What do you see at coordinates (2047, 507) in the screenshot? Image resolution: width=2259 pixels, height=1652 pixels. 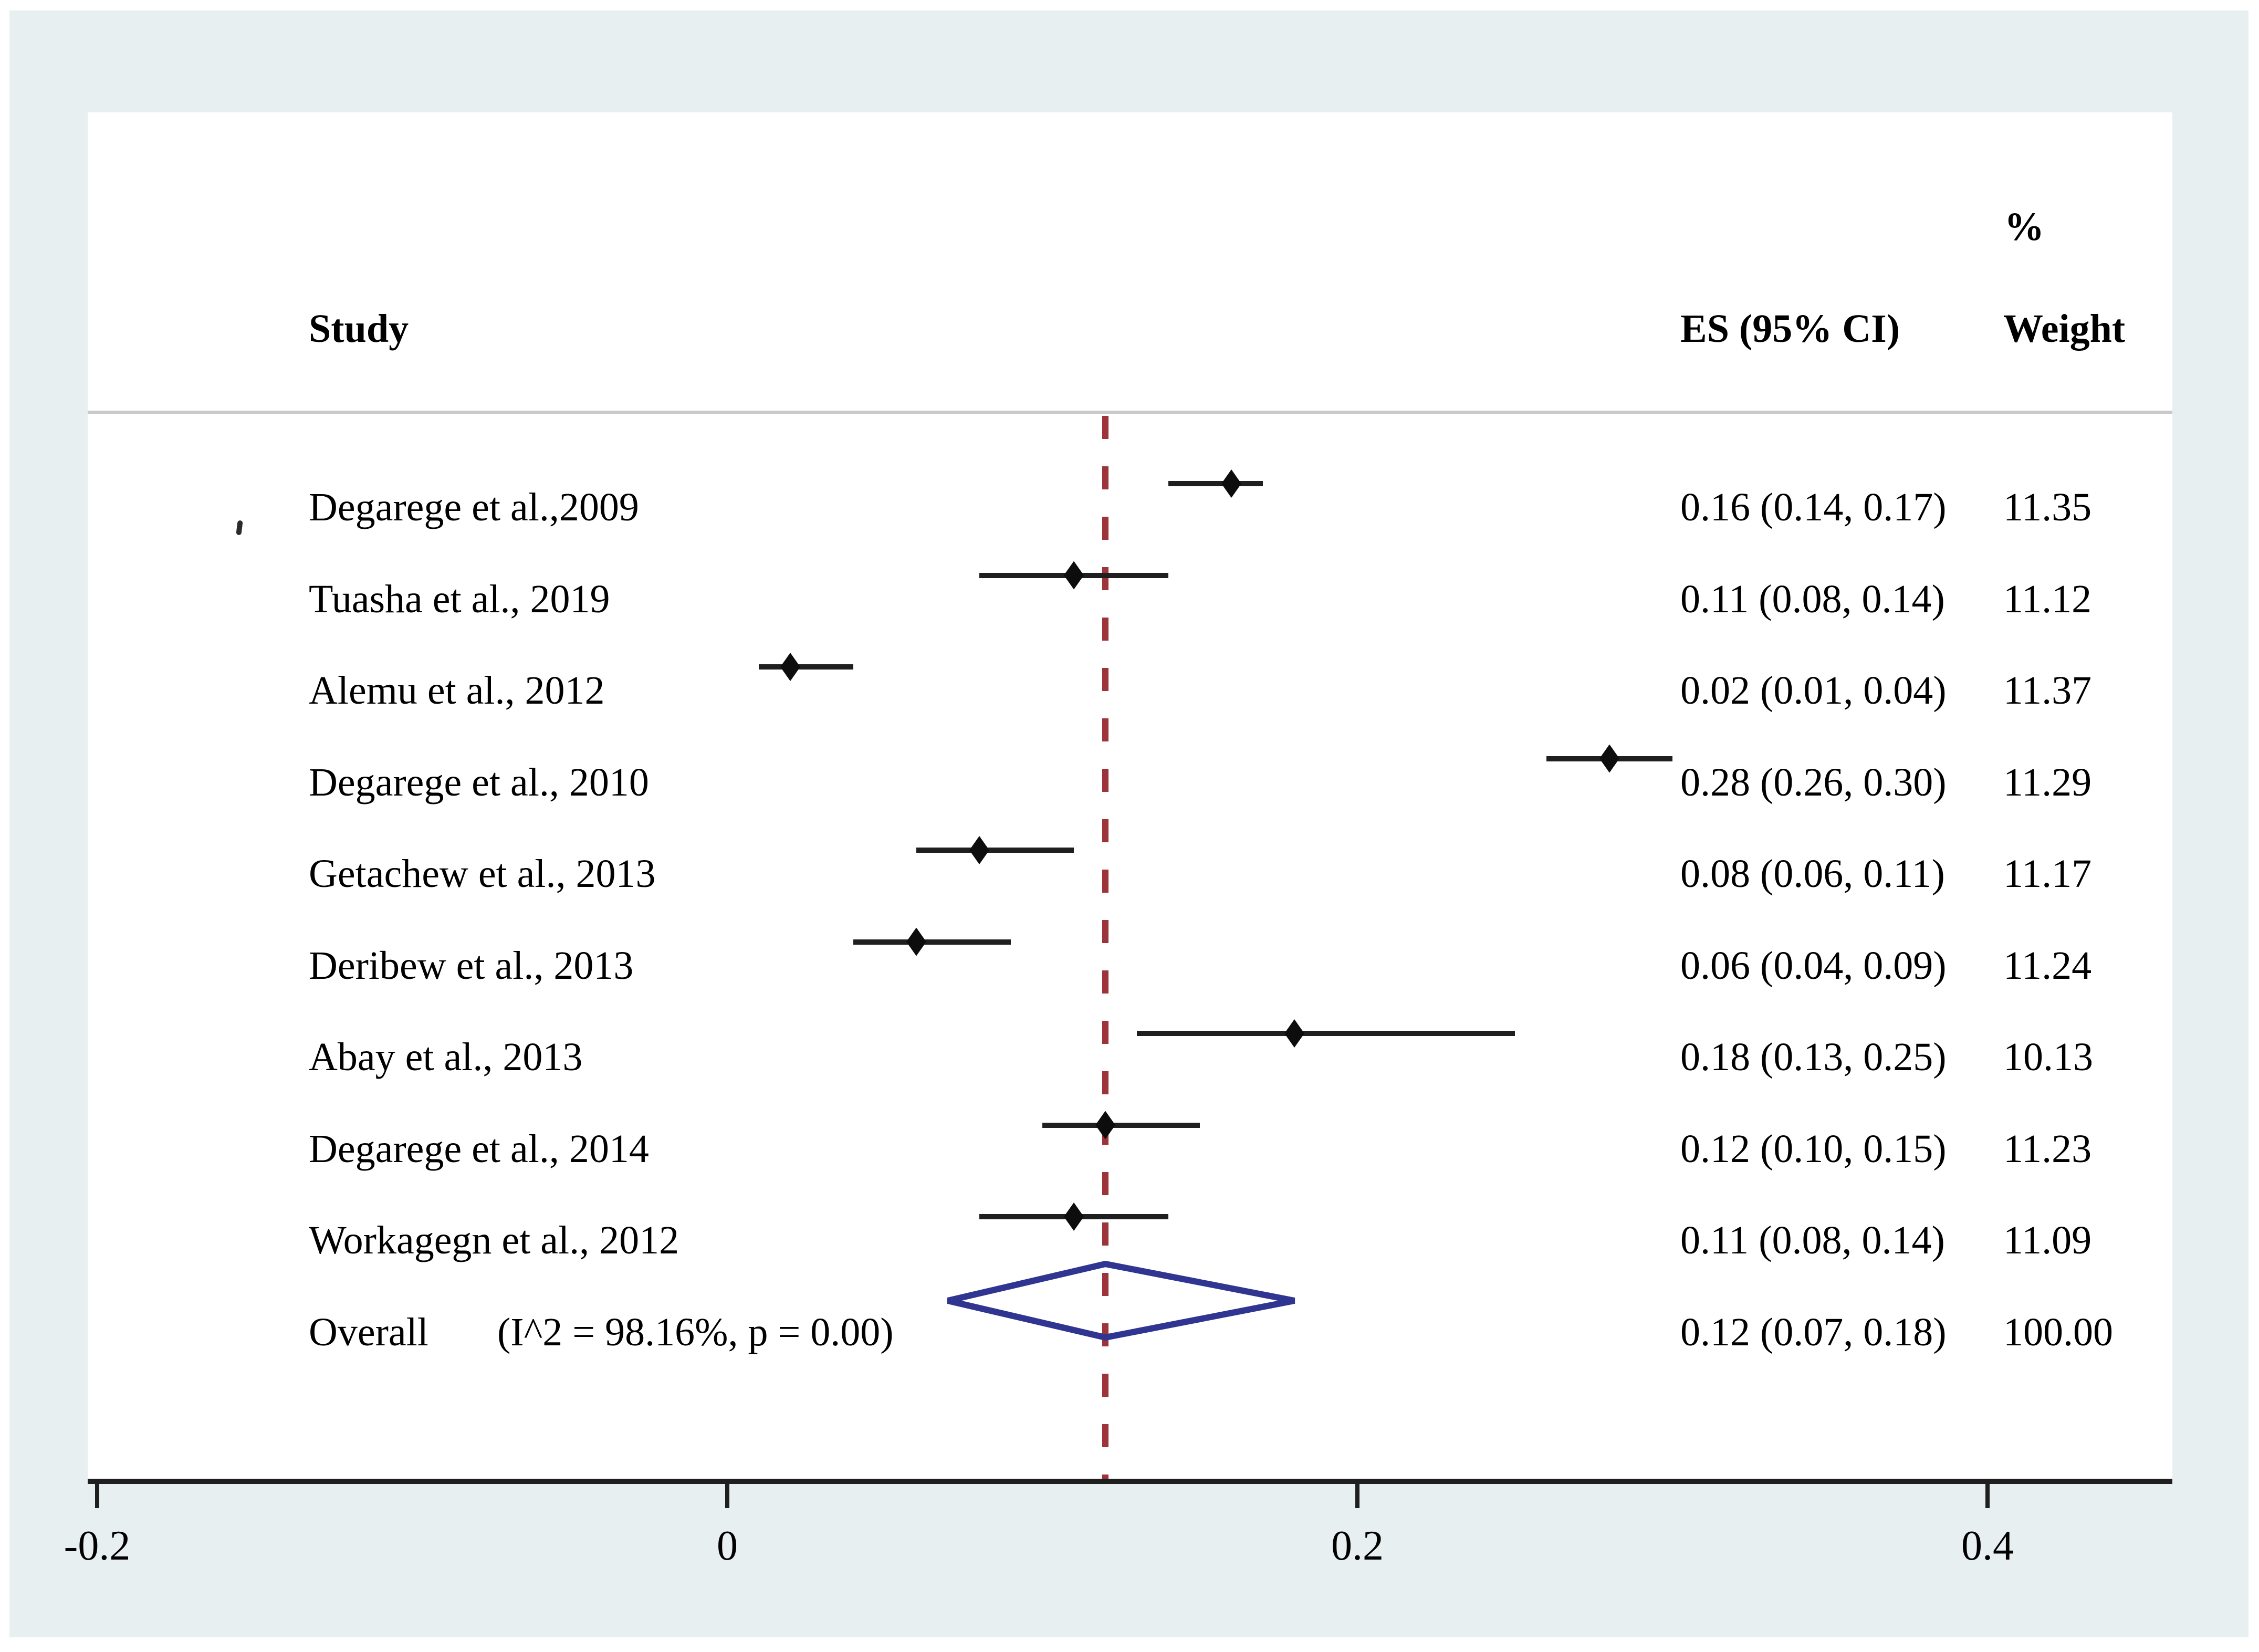 I see `weight-value: 11.35` at bounding box center [2047, 507].